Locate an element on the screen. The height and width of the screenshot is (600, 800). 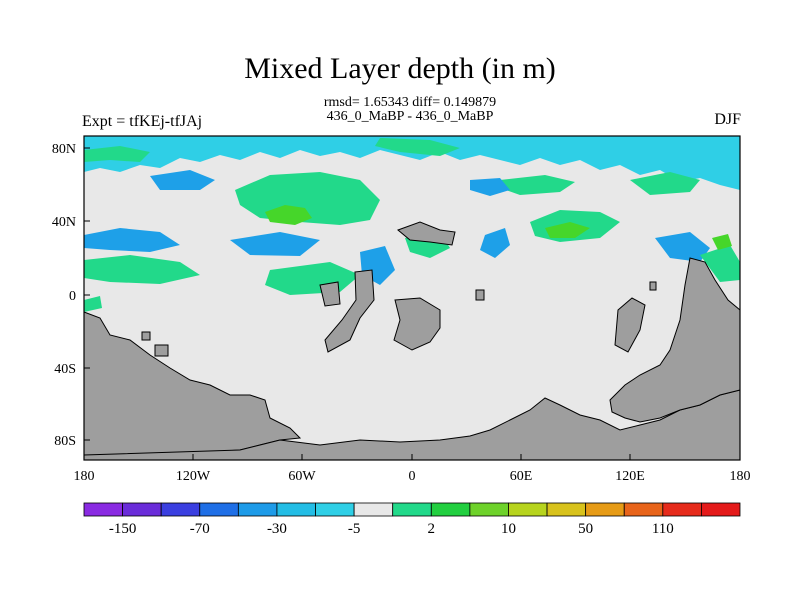
stats-line: rmsd= 1.65343 diff= 0.149879 is located at coordinates (410, 102).